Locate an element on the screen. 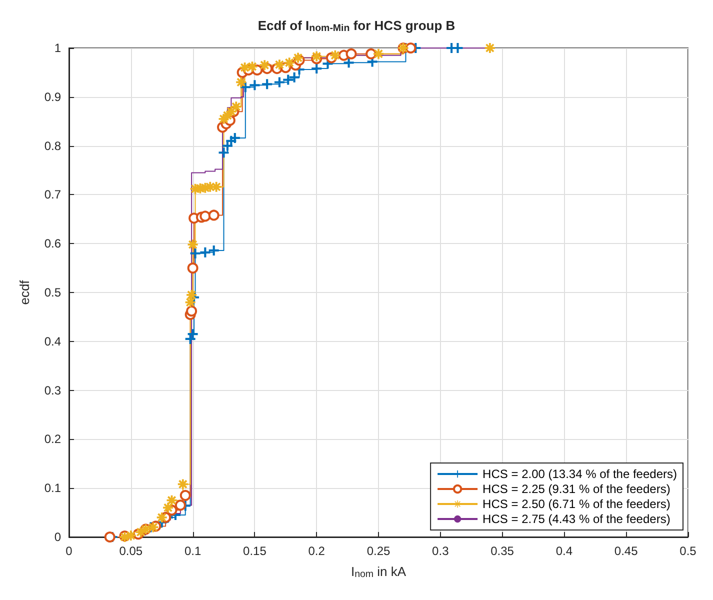 The width and height of the screenshot is (713, 600). y-tick-label: 0.5 is located at coordinates (53, 293).